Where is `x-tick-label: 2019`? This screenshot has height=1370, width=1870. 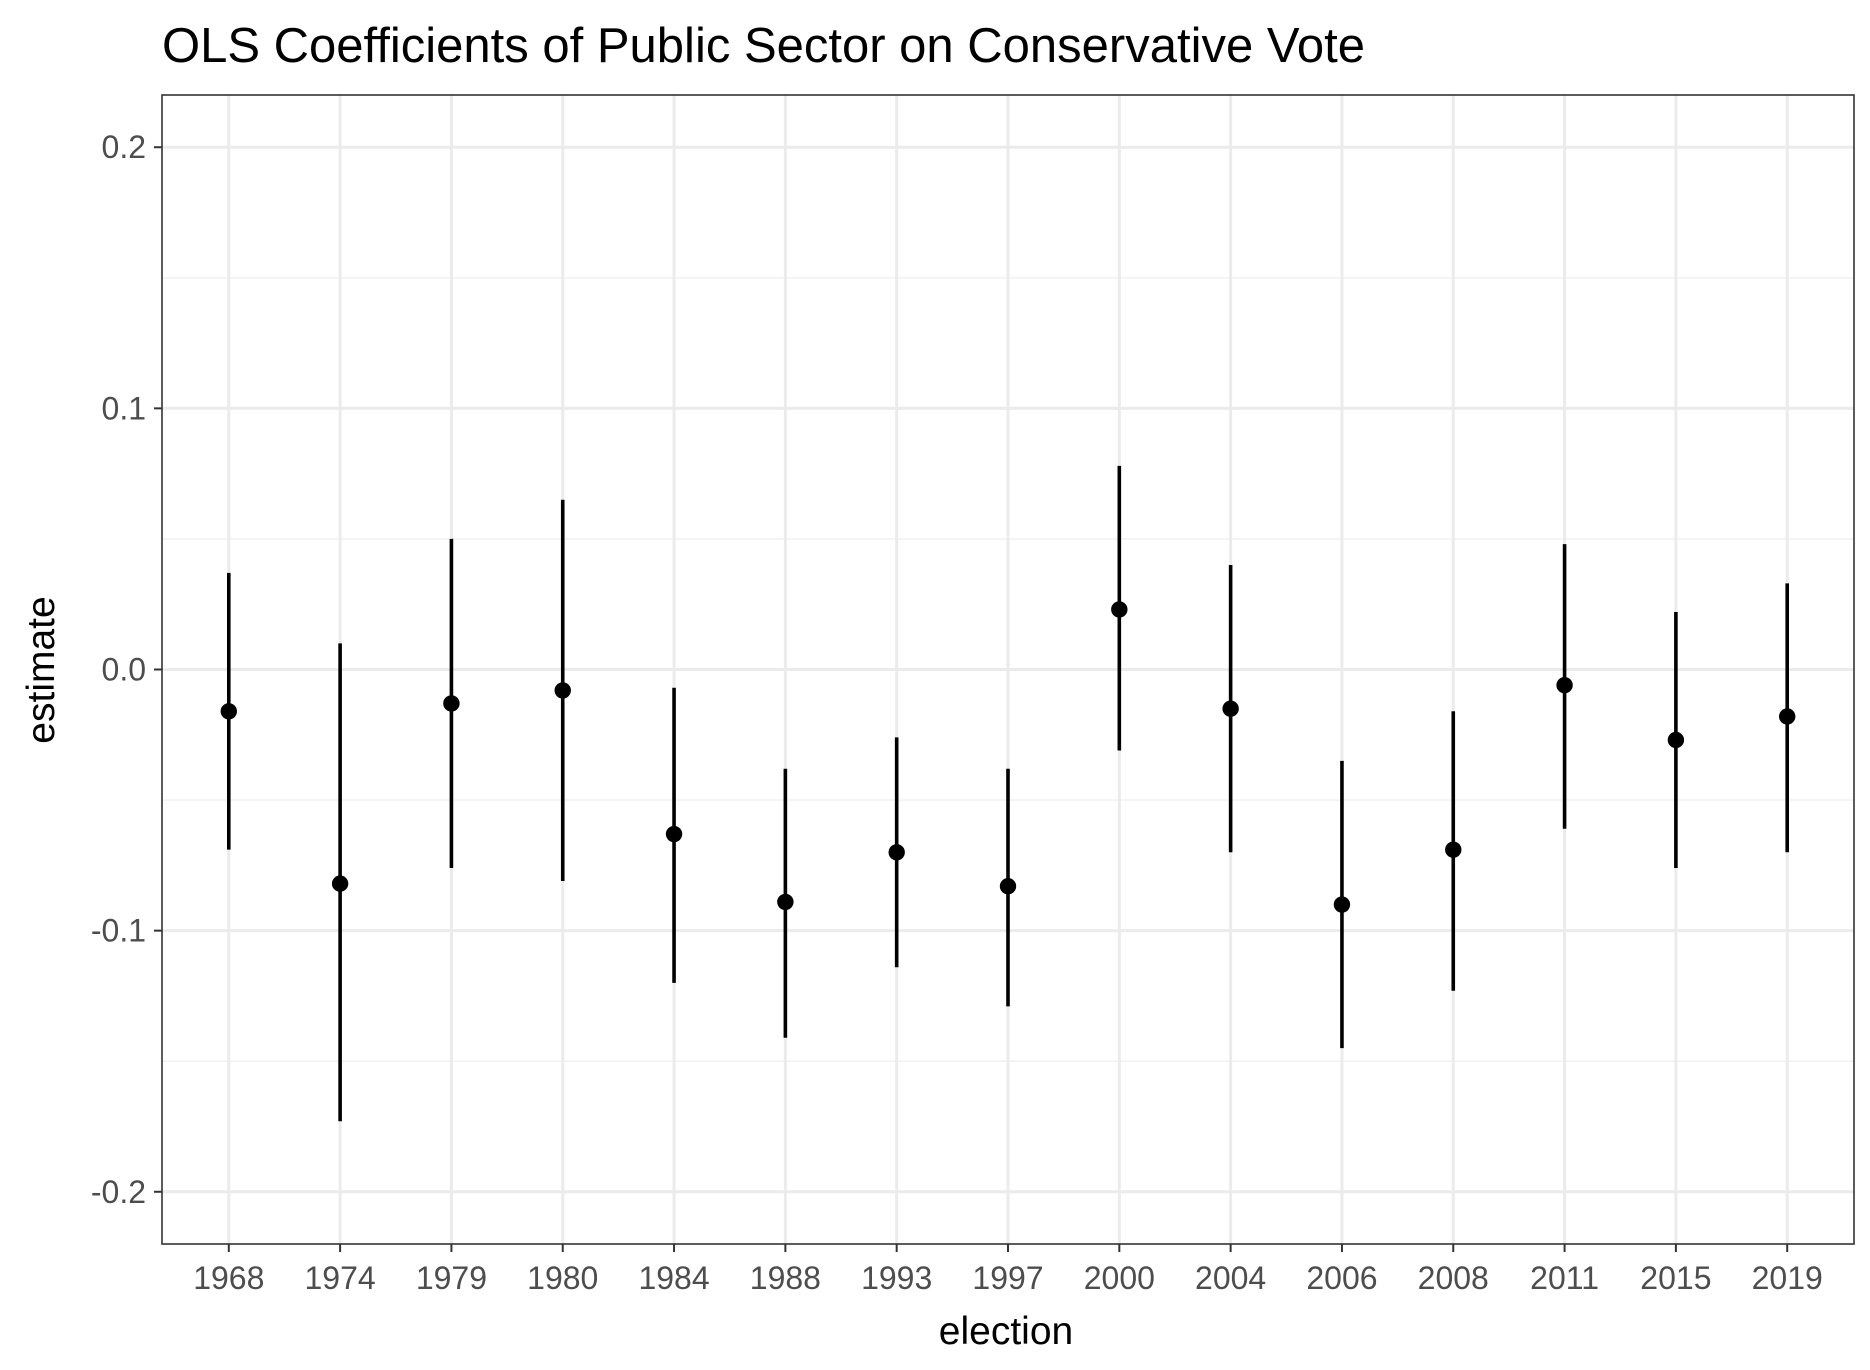 x-tick-label: 2019 is located at coordinates (1787, 1278).